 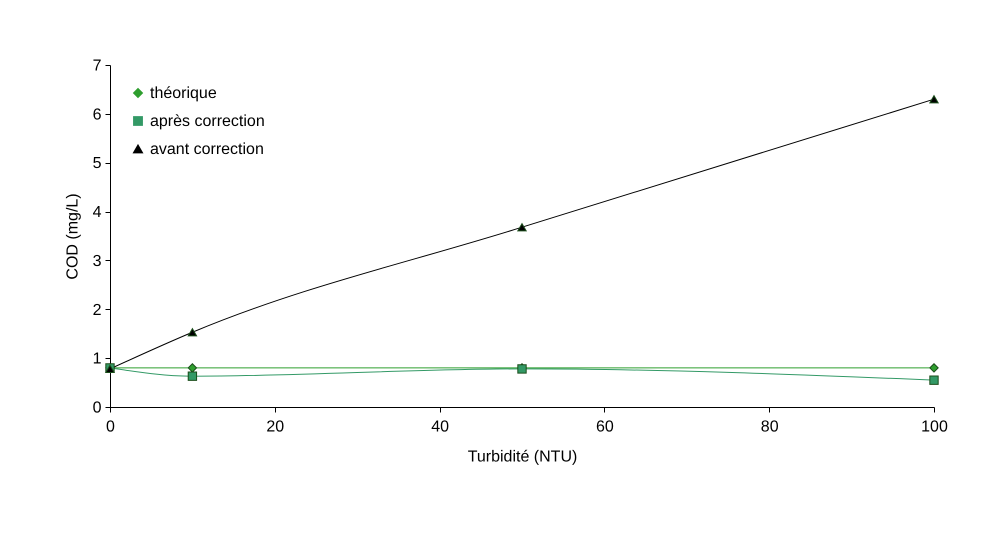 I want to click on x-tick-label: 0, so click(x=111, y=427).